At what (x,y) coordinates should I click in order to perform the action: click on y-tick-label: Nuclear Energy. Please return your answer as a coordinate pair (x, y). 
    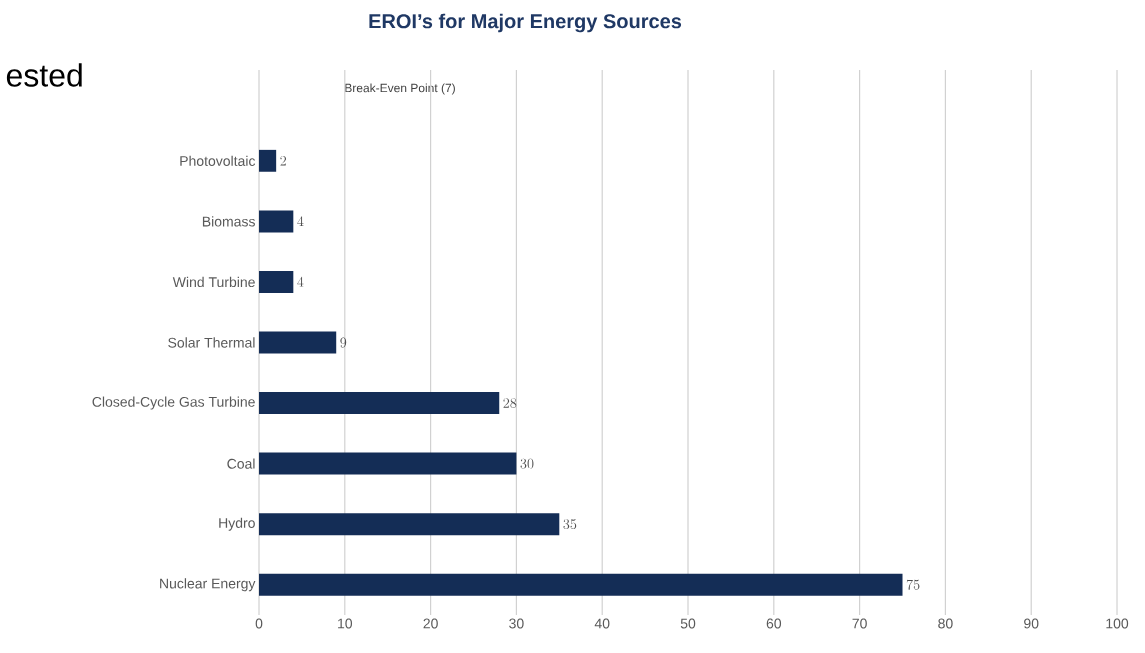
    Looking at the image, I should click on (208, 585).